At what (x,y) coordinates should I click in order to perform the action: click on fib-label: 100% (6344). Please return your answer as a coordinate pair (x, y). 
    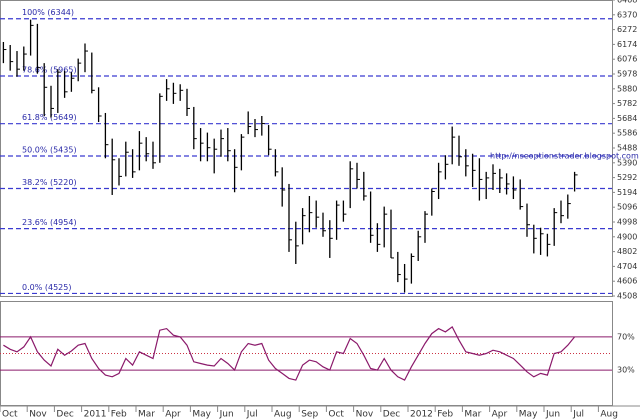
    Looking at the image, I should click on (48, 12).